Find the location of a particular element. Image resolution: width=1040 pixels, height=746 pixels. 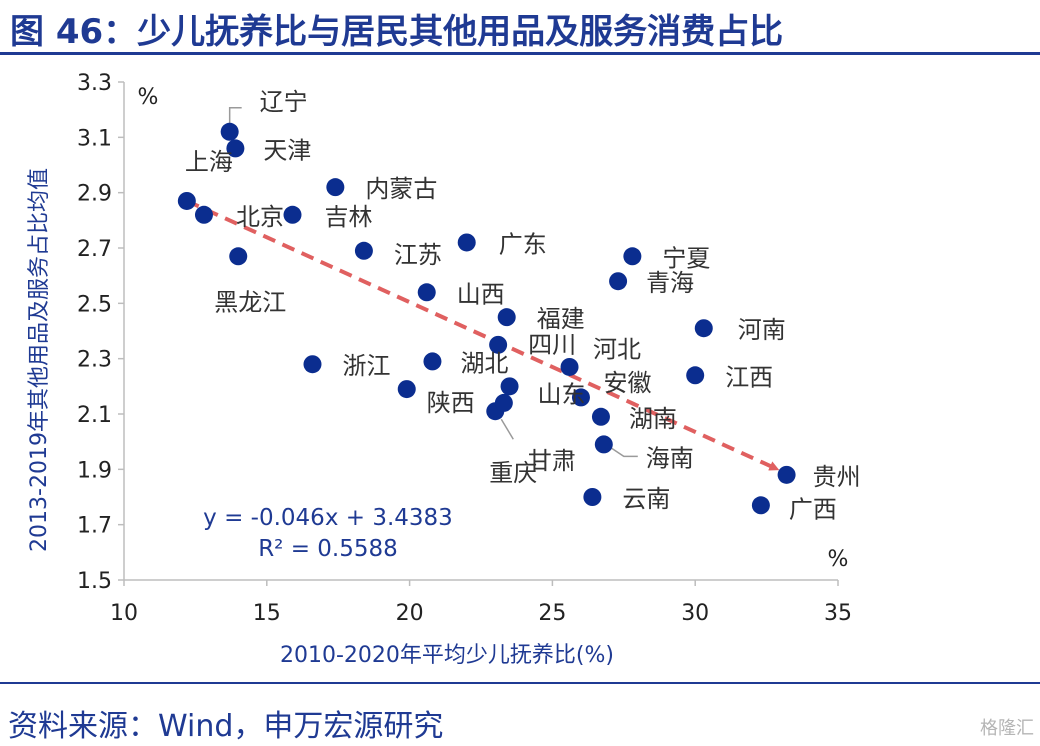

x-tick-label: 20 is located at coordinates (410, 613).